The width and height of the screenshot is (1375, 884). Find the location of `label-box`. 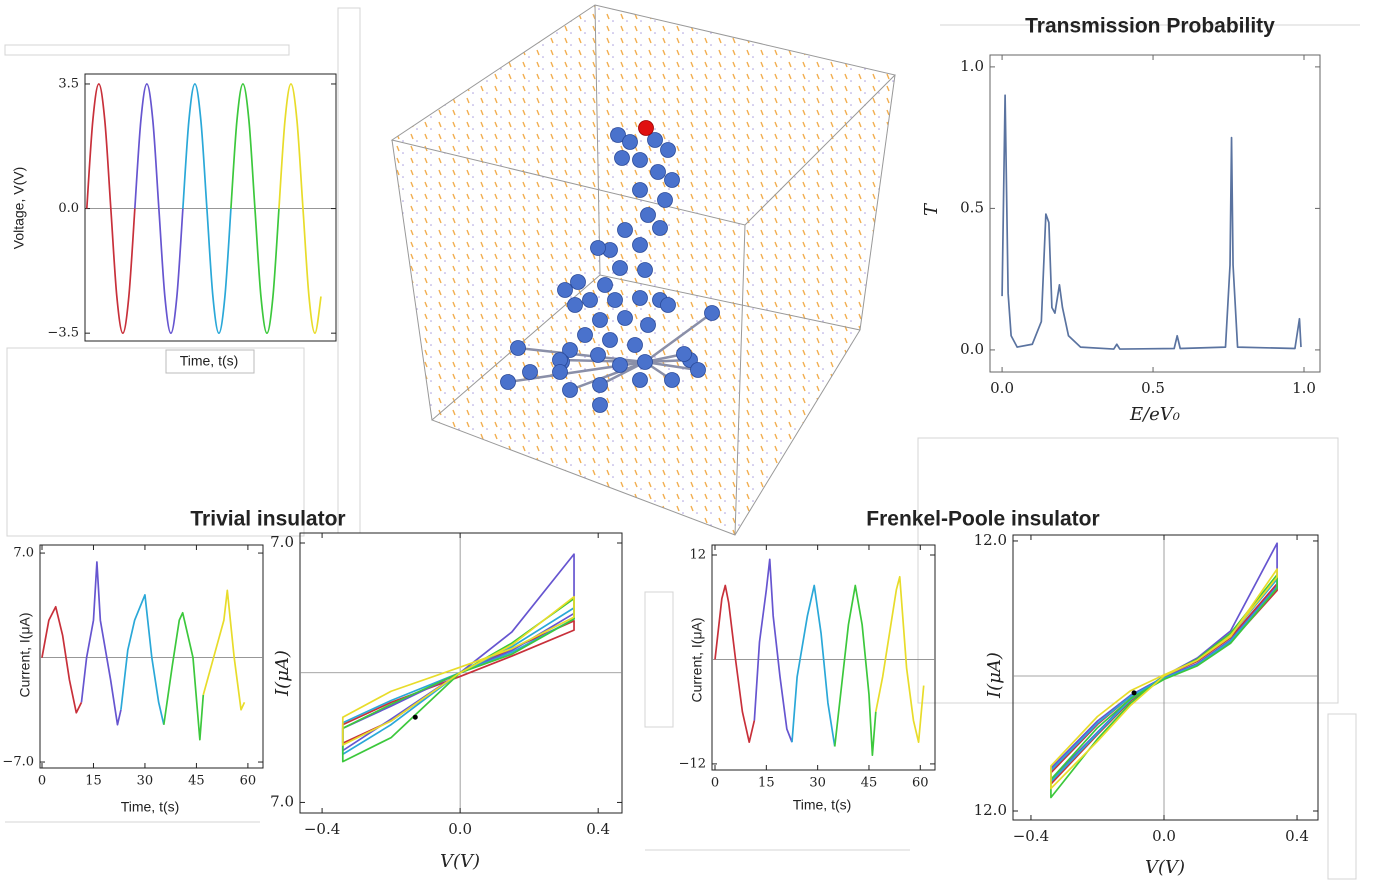

label-box is located at coordinates (210, 361).